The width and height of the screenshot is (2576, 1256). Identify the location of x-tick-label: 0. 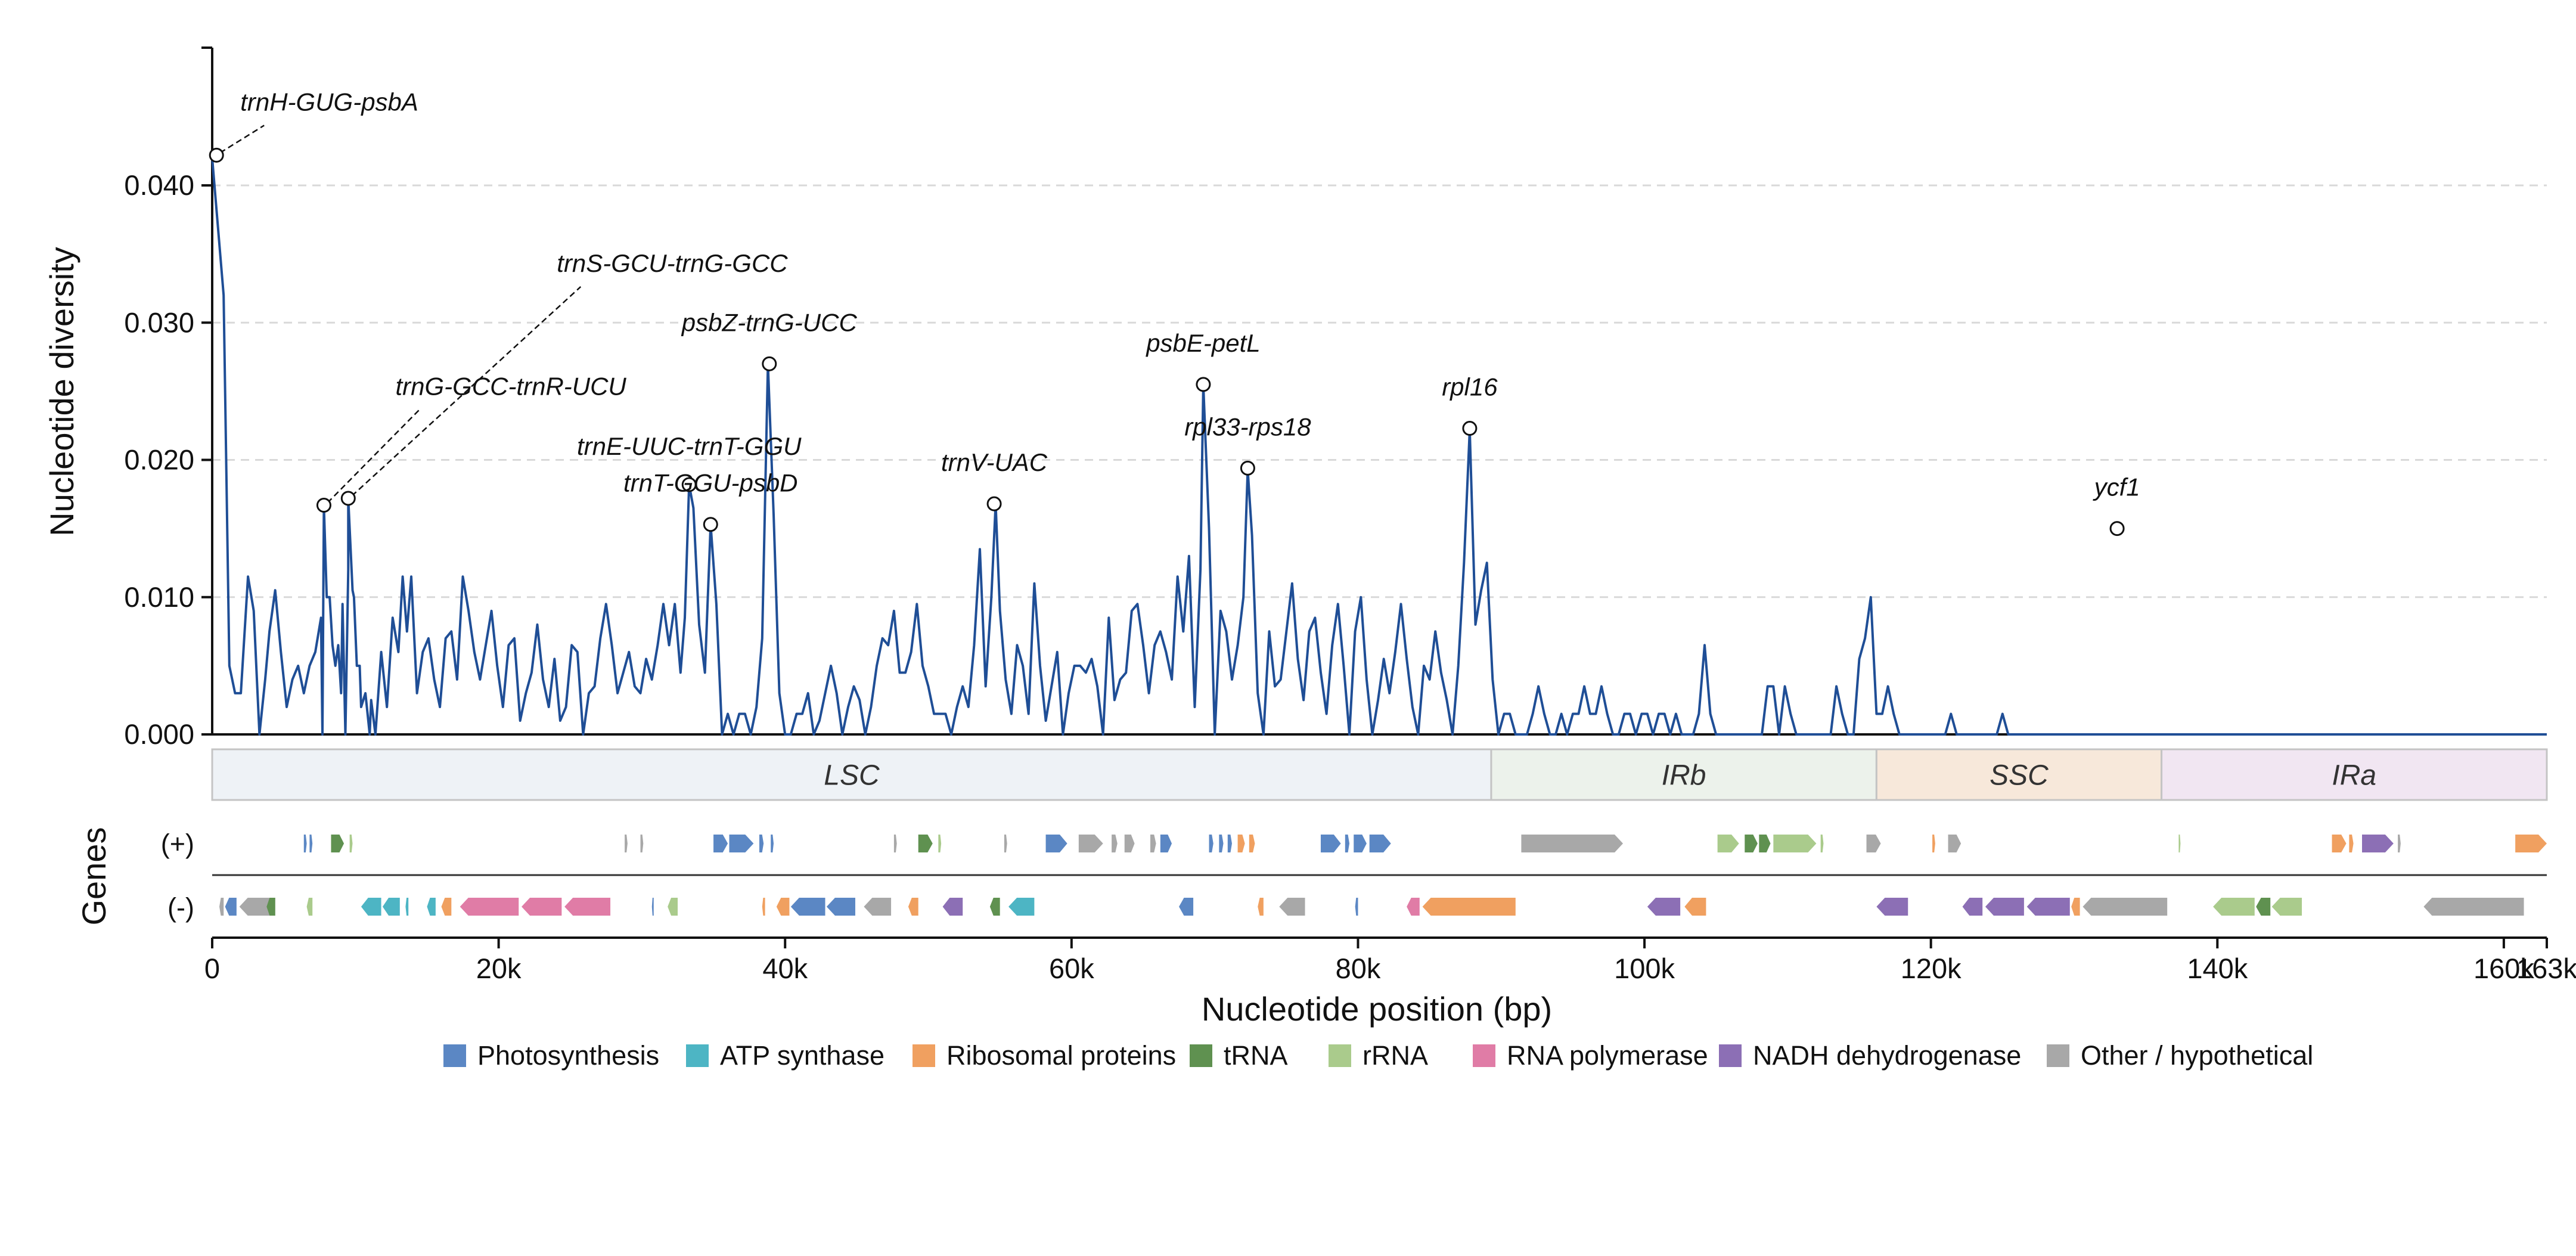
(212, 968).